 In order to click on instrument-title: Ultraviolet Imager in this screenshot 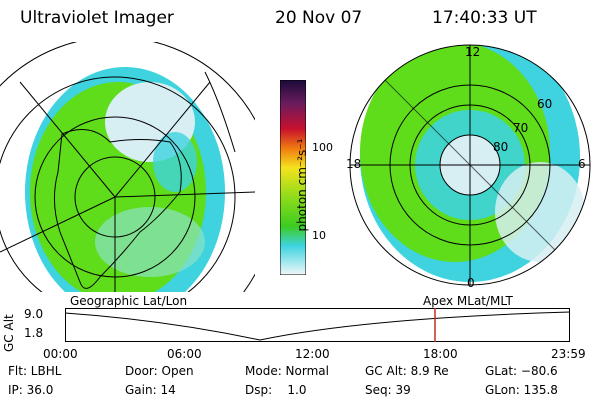, I will do `click(97, 18)`.